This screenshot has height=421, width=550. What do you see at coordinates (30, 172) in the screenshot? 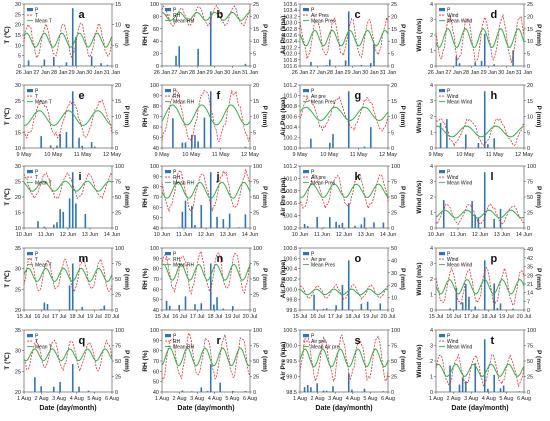
I see `legend-swatch` at bounding box center [30, 172].